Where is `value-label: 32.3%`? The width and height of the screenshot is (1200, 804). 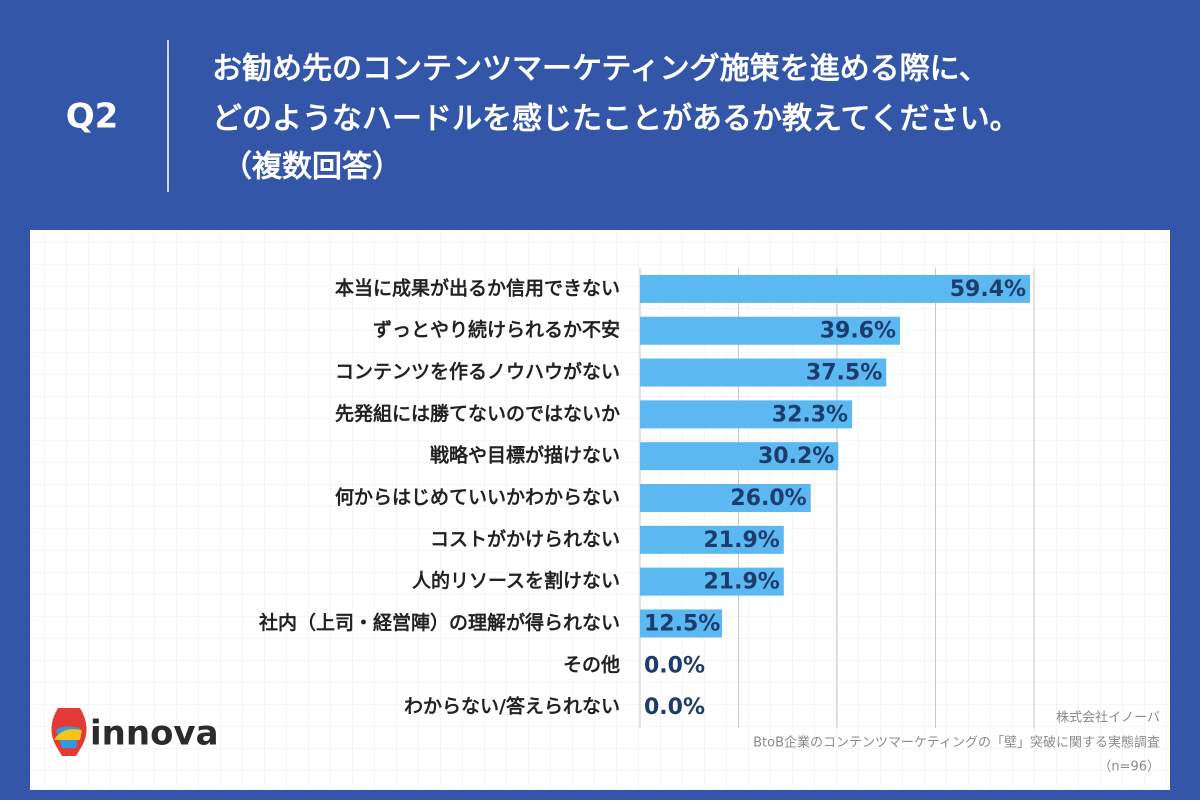
value-label: 32.3% is located at coordinates (810, 414).